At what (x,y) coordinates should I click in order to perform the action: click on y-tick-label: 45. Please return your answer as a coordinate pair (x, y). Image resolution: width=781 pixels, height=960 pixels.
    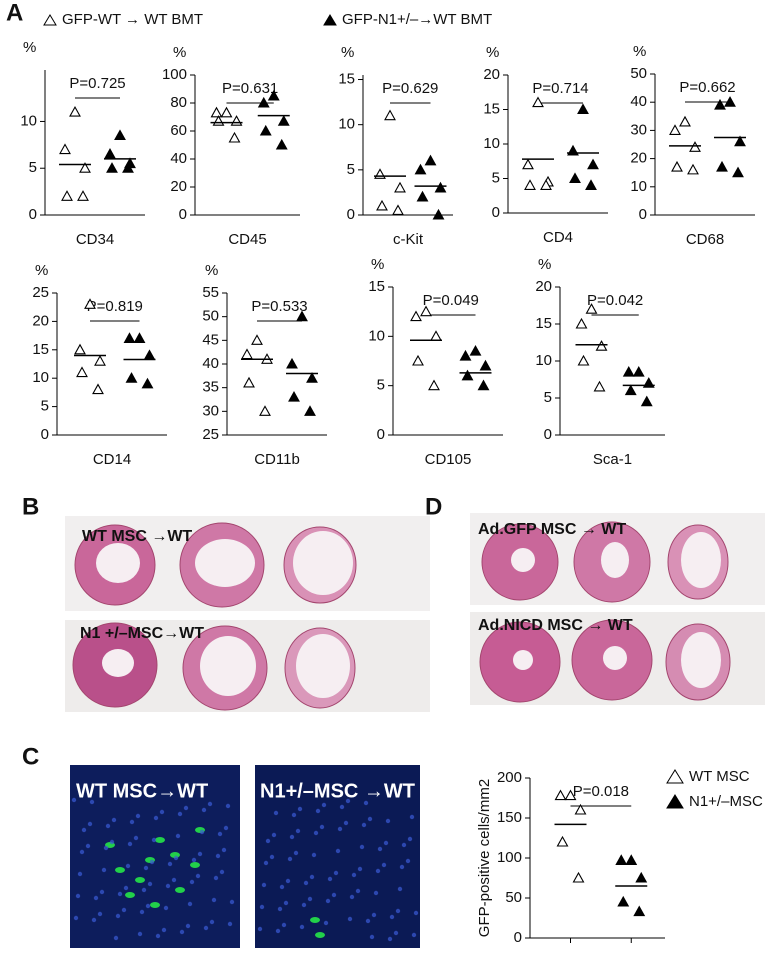
    Looking at the image, I should click on (210, 339).